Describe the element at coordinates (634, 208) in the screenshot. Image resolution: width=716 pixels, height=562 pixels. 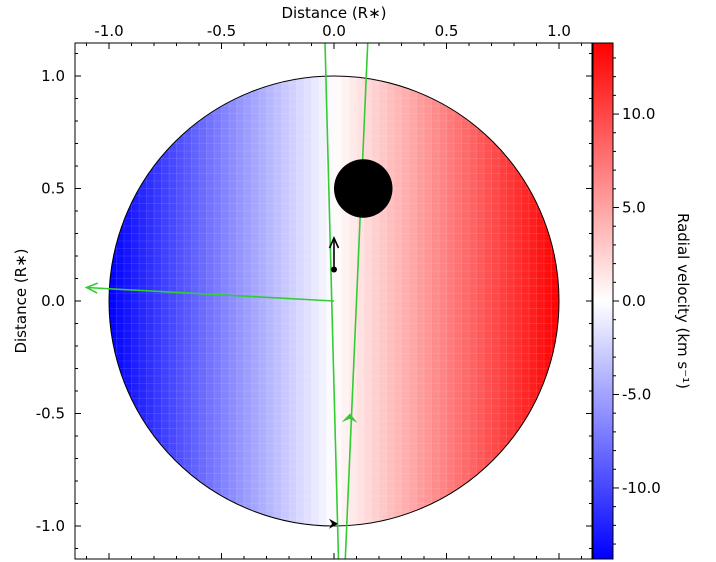
I see `colorbar-tick-label: 5.0` at that location.